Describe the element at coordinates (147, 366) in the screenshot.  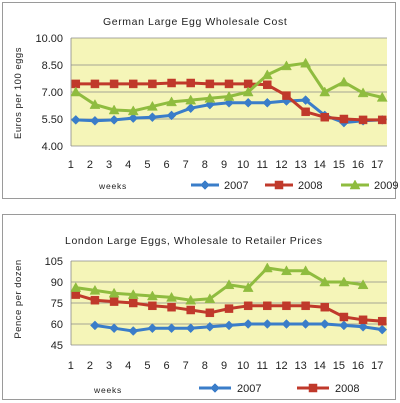
I see `x-tick-label: 5` at that location.